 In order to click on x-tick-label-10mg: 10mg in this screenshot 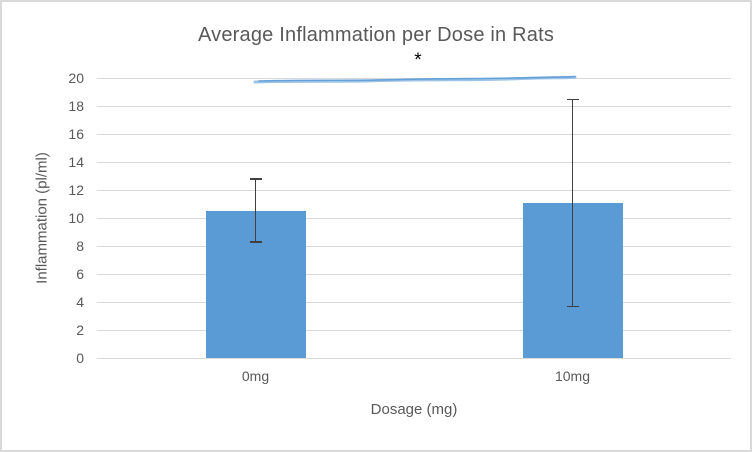, I will do `click(572, 376)`.